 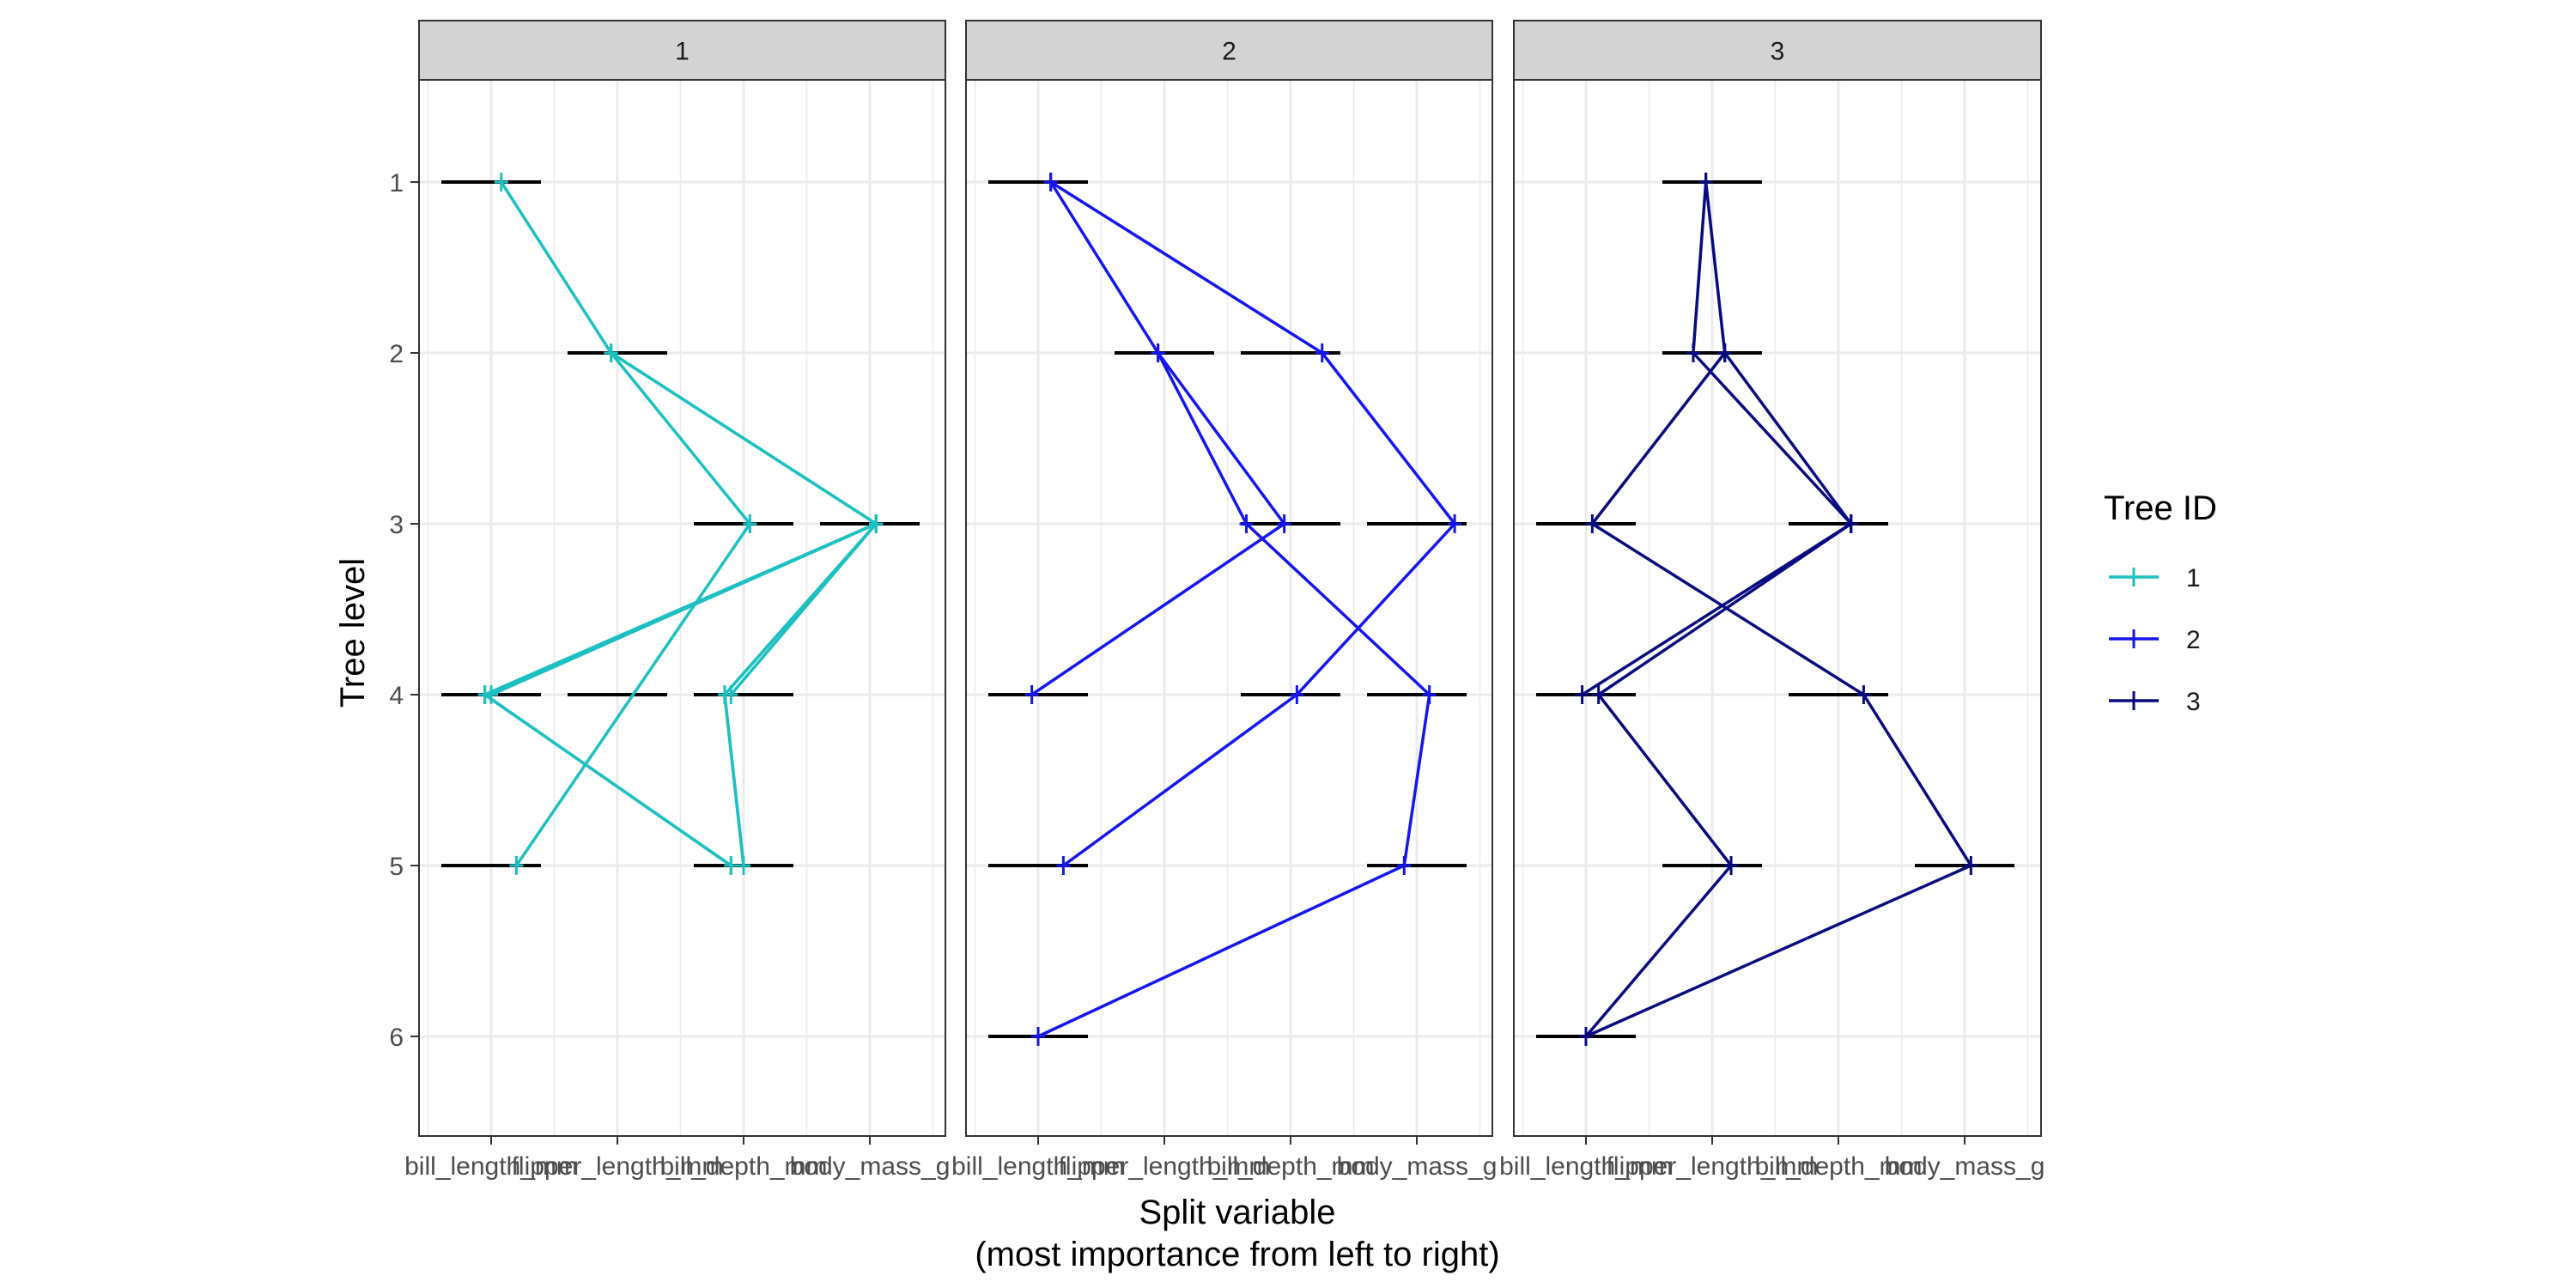 What do you see at coordinates (397, 1038) in the screenshot?
I see `y-tick-label: 6` at bounding box center [397, 1038].